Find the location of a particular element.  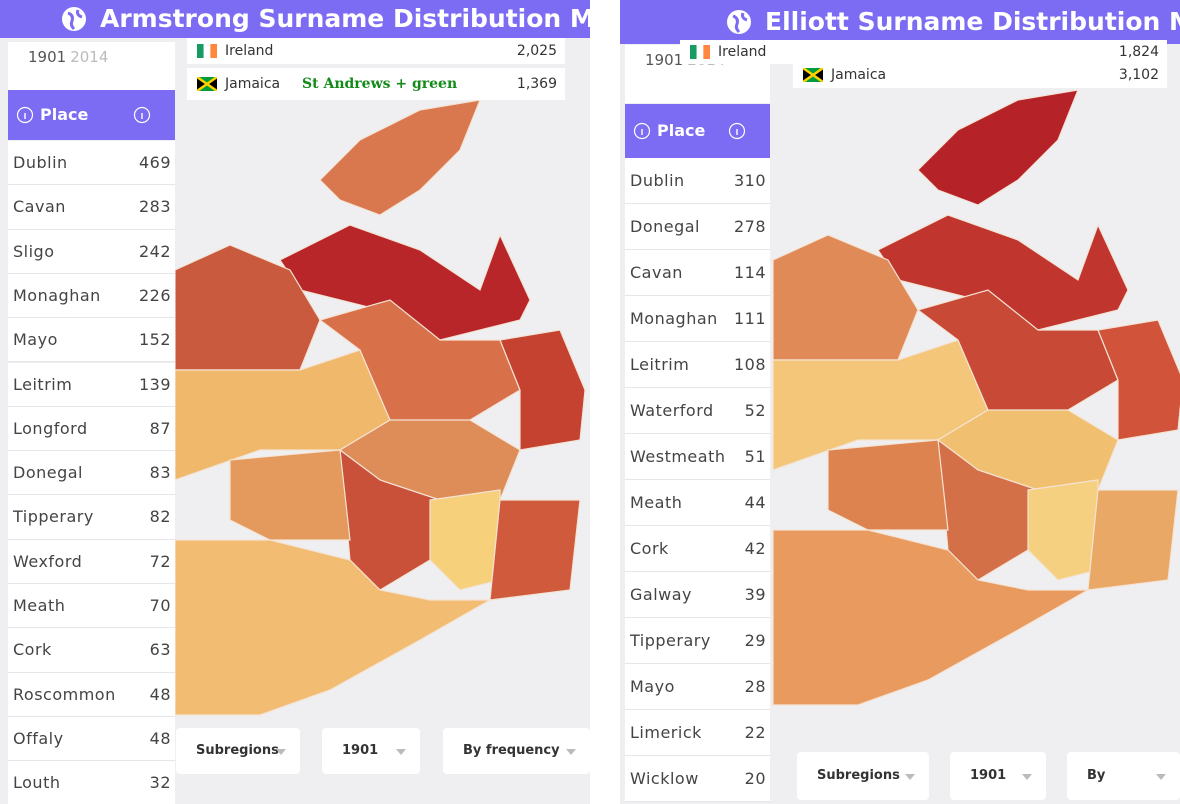

place-count: 469 is located at coordinates (154, 162).